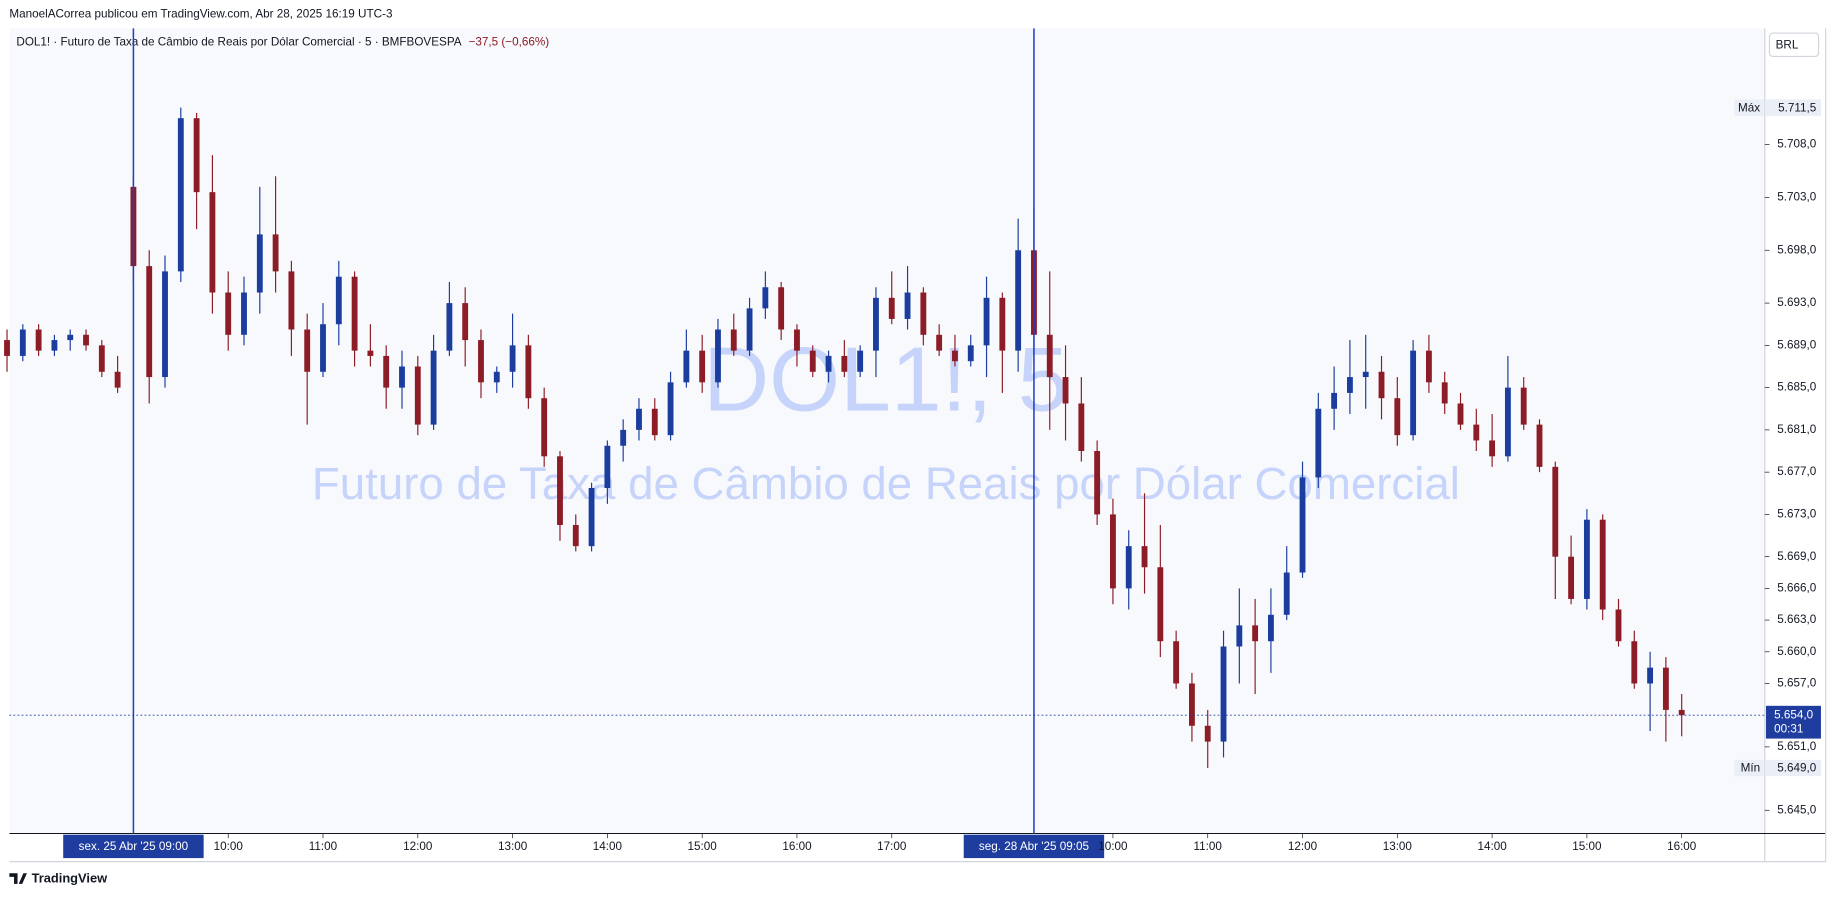  What do you see at coordinates (1788, 728) in the screenshot?
I see `countdown: 00:31` at bounding box center [1788, 728].